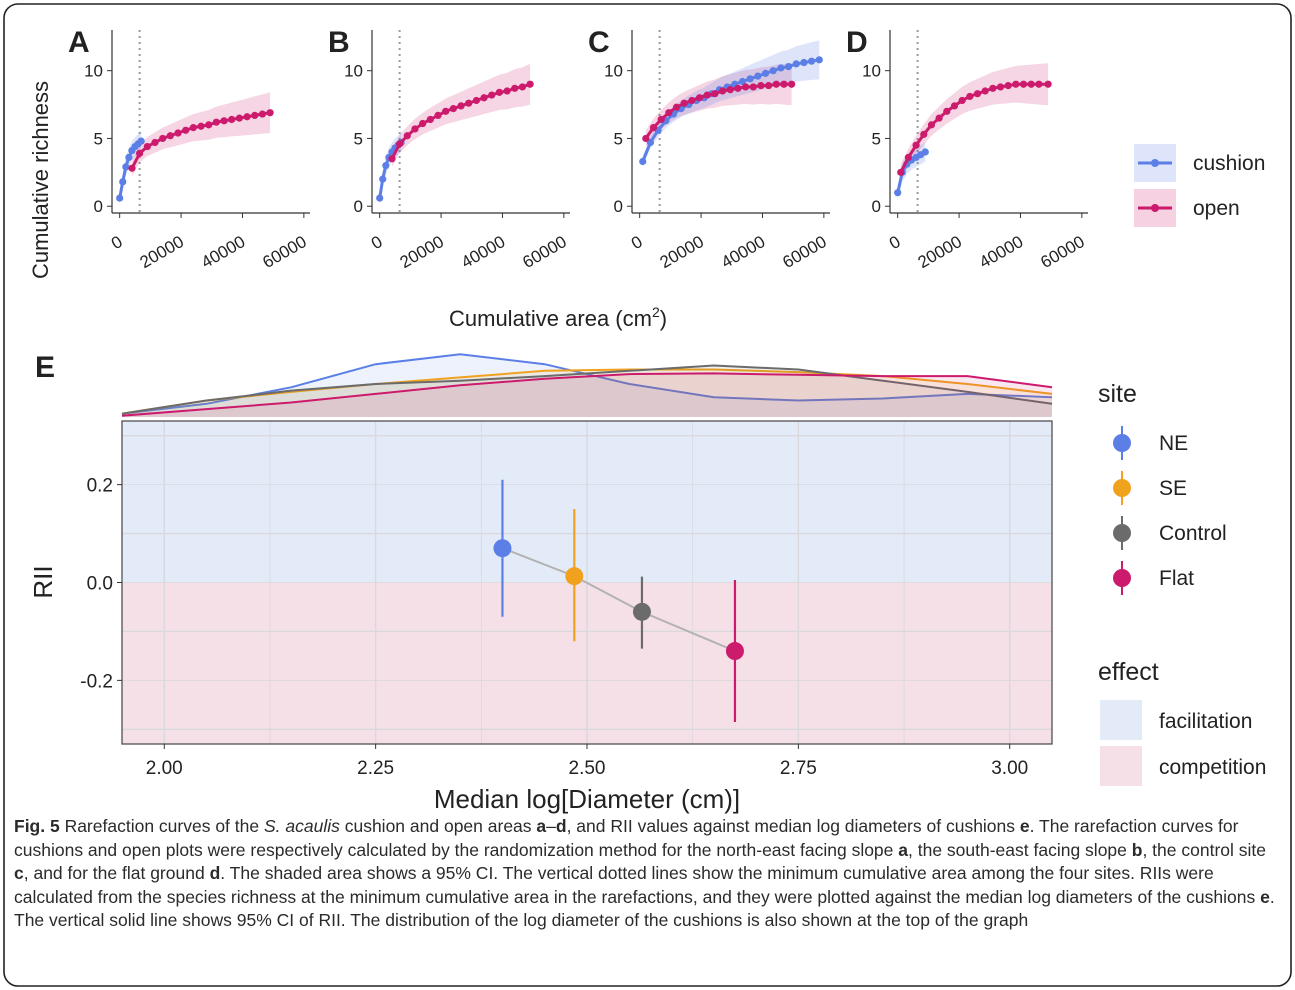  What do you see at coordinates (100, 486) in the screenshot?
I see `y-tick-label: 0.2` at bounding box center [100, 486].